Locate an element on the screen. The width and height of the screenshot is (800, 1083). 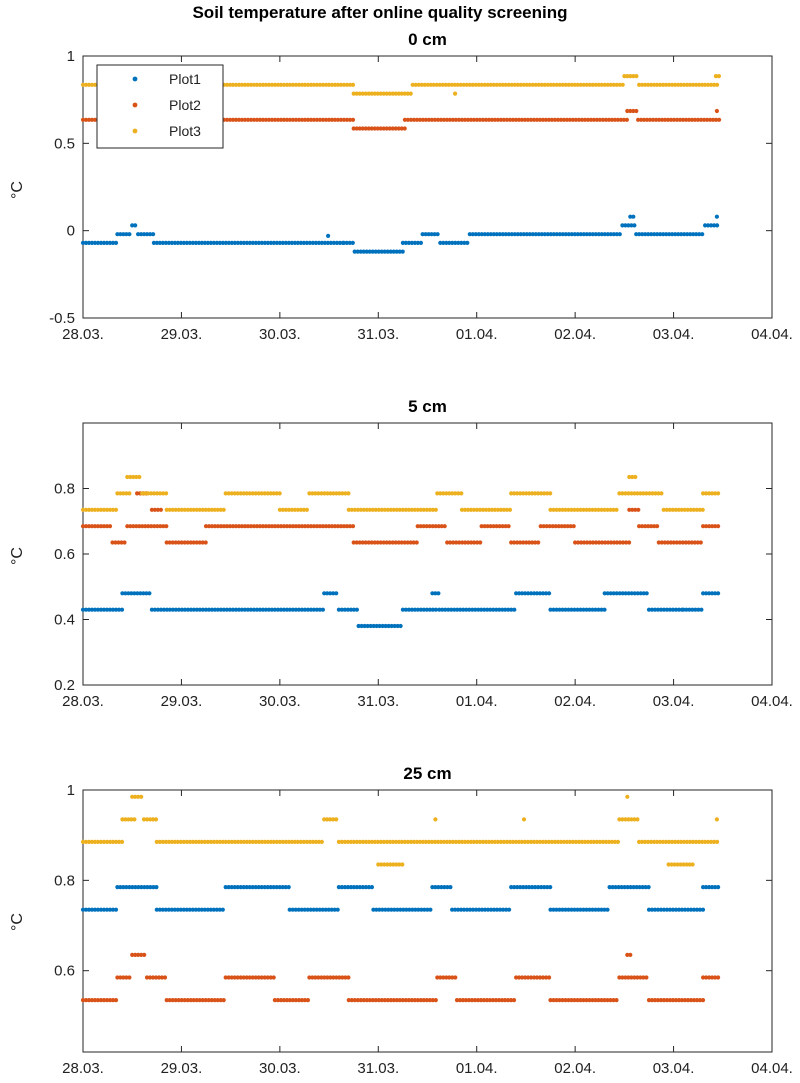
legend-marker is located at coordinates (135, 105).